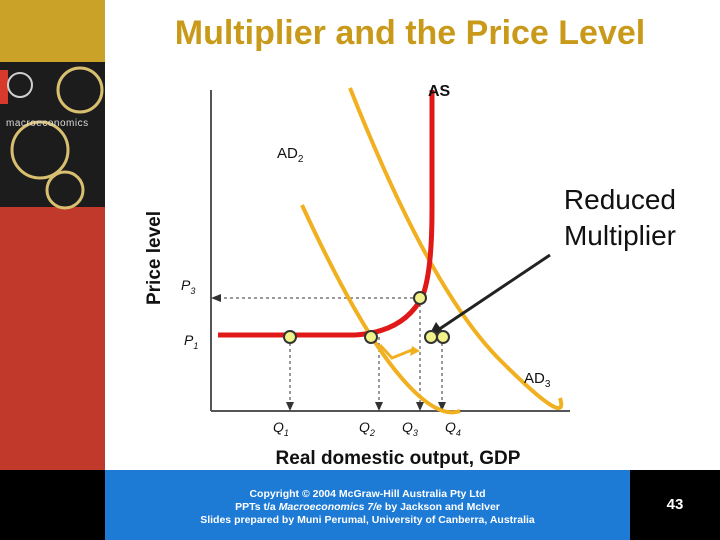 The image size is (720, 540). Describe the element at coordinates (257, 507) in the screenshot. I see `credits-line-2-prefix: PPTs t/a` at that location.